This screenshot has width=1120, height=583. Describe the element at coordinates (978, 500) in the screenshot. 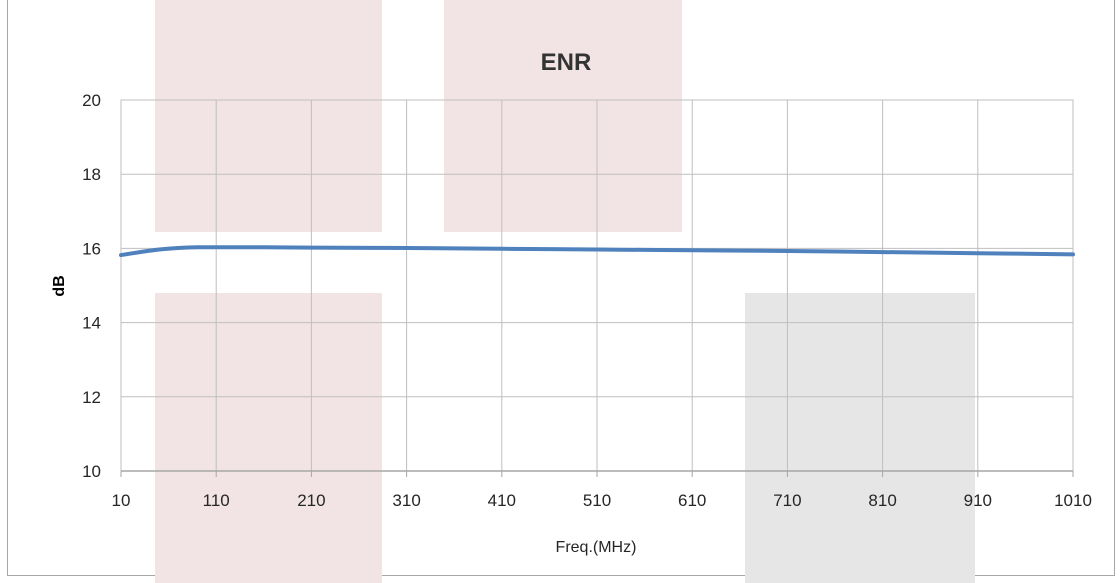

I see `x-tick-label: 910` at that location.